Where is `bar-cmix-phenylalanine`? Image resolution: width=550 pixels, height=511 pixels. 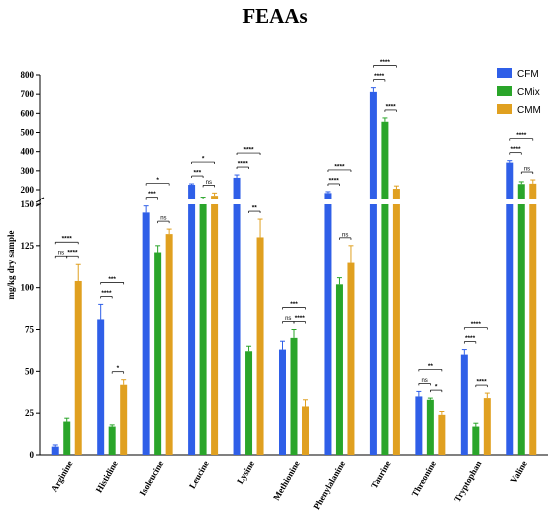
bar-cmix-phenylalanine is located at coordinates (339, 369).